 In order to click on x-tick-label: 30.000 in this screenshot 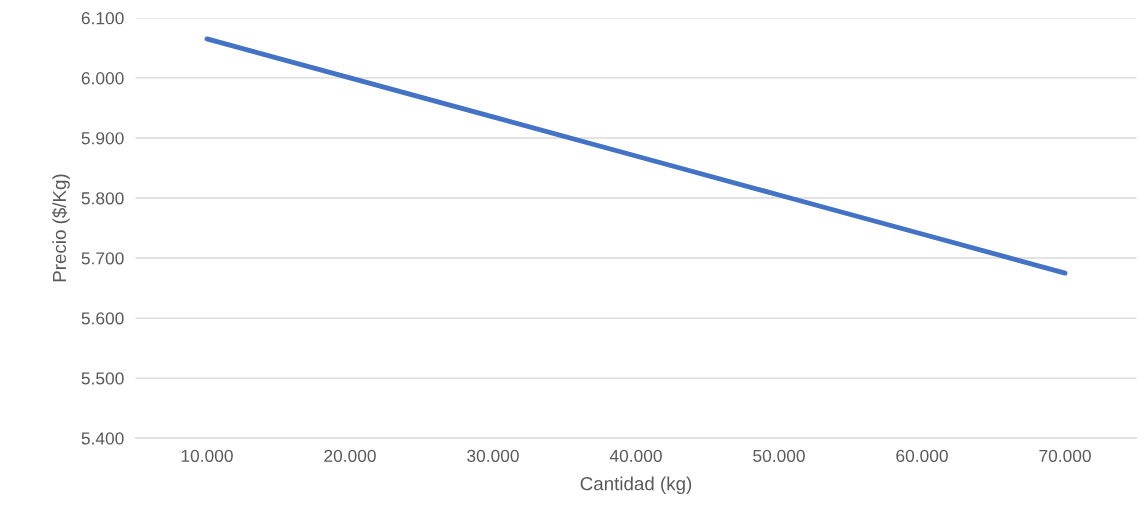, I will do `click(493, 456)`.